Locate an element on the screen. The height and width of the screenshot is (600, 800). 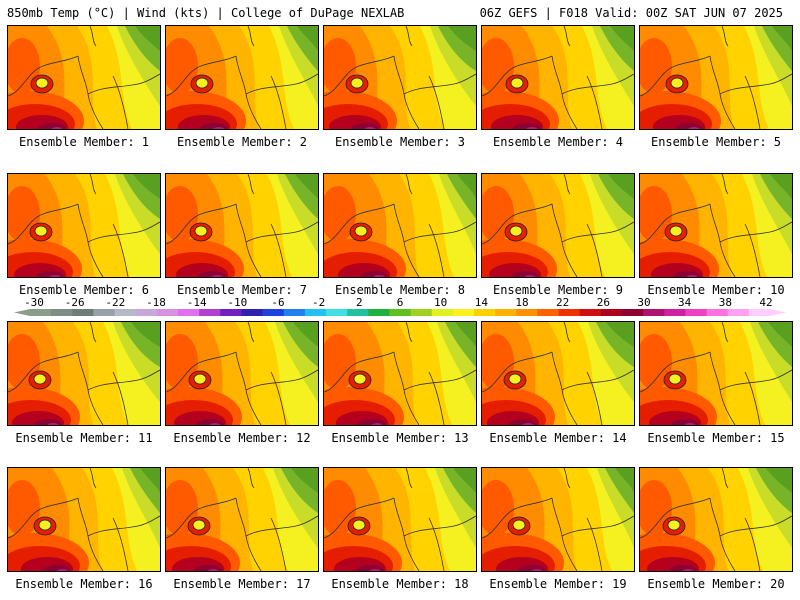
panel-label-6: Ensemble Member: 6 is located at coordinates (84, 290).